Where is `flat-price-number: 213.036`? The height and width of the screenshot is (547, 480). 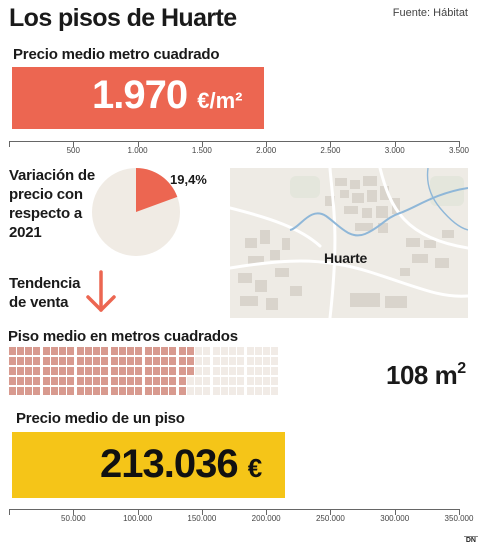 flat-price-number: 213.036 is located at coordinates (169, 464).